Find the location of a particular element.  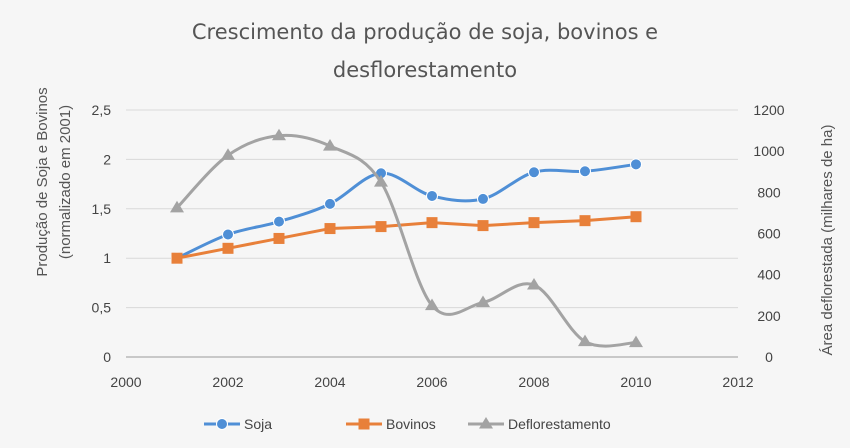

x-tick-label: 2000 is located at coordinates (125, 382).